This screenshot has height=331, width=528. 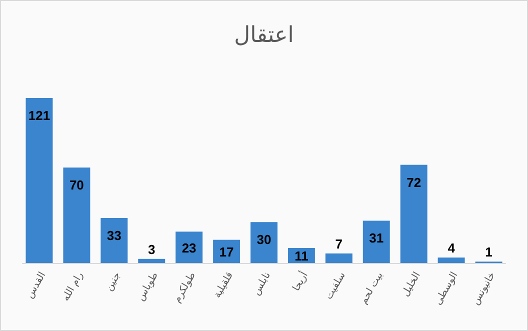 I want to click on data-label: 1, so click(x=488, y=252).